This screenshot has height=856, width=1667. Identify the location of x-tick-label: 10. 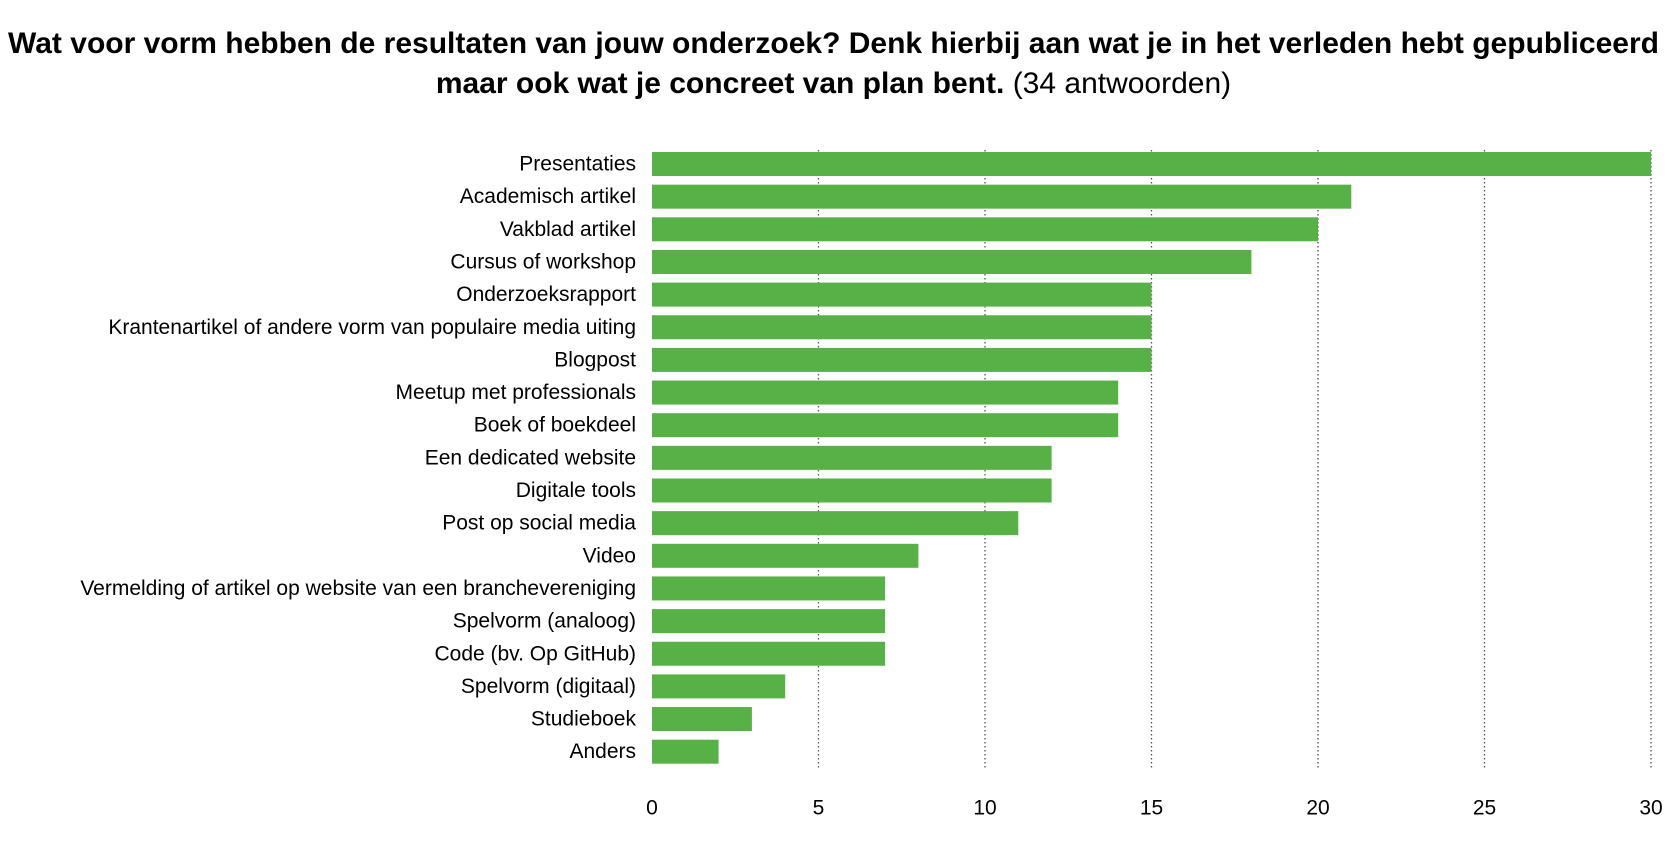
(984, 808).